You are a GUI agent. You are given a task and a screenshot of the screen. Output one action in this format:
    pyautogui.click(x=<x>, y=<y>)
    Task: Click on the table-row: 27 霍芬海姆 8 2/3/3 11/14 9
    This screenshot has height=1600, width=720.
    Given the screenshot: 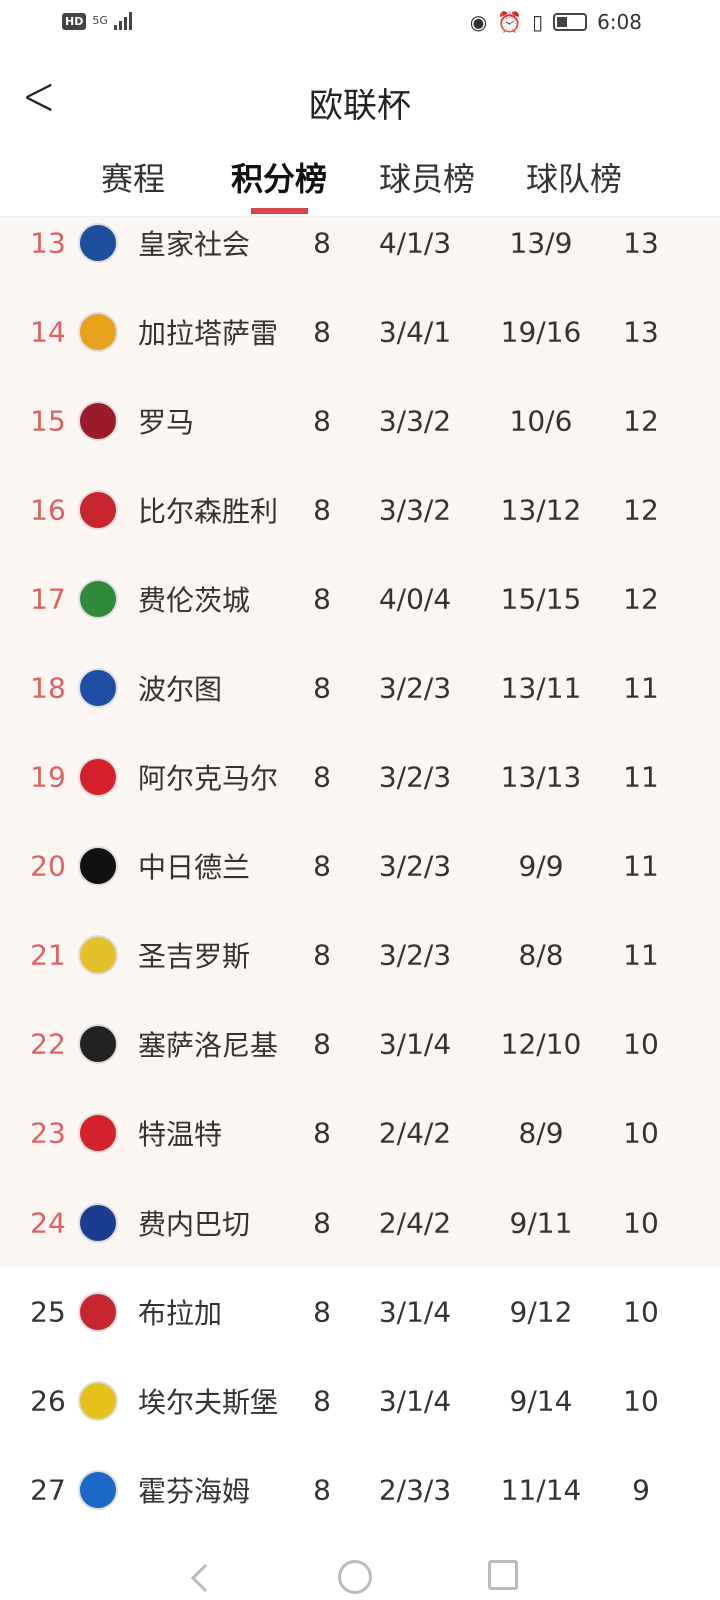 What is the action you would take?
    pyautogui.click(x=360, y=1489)
    